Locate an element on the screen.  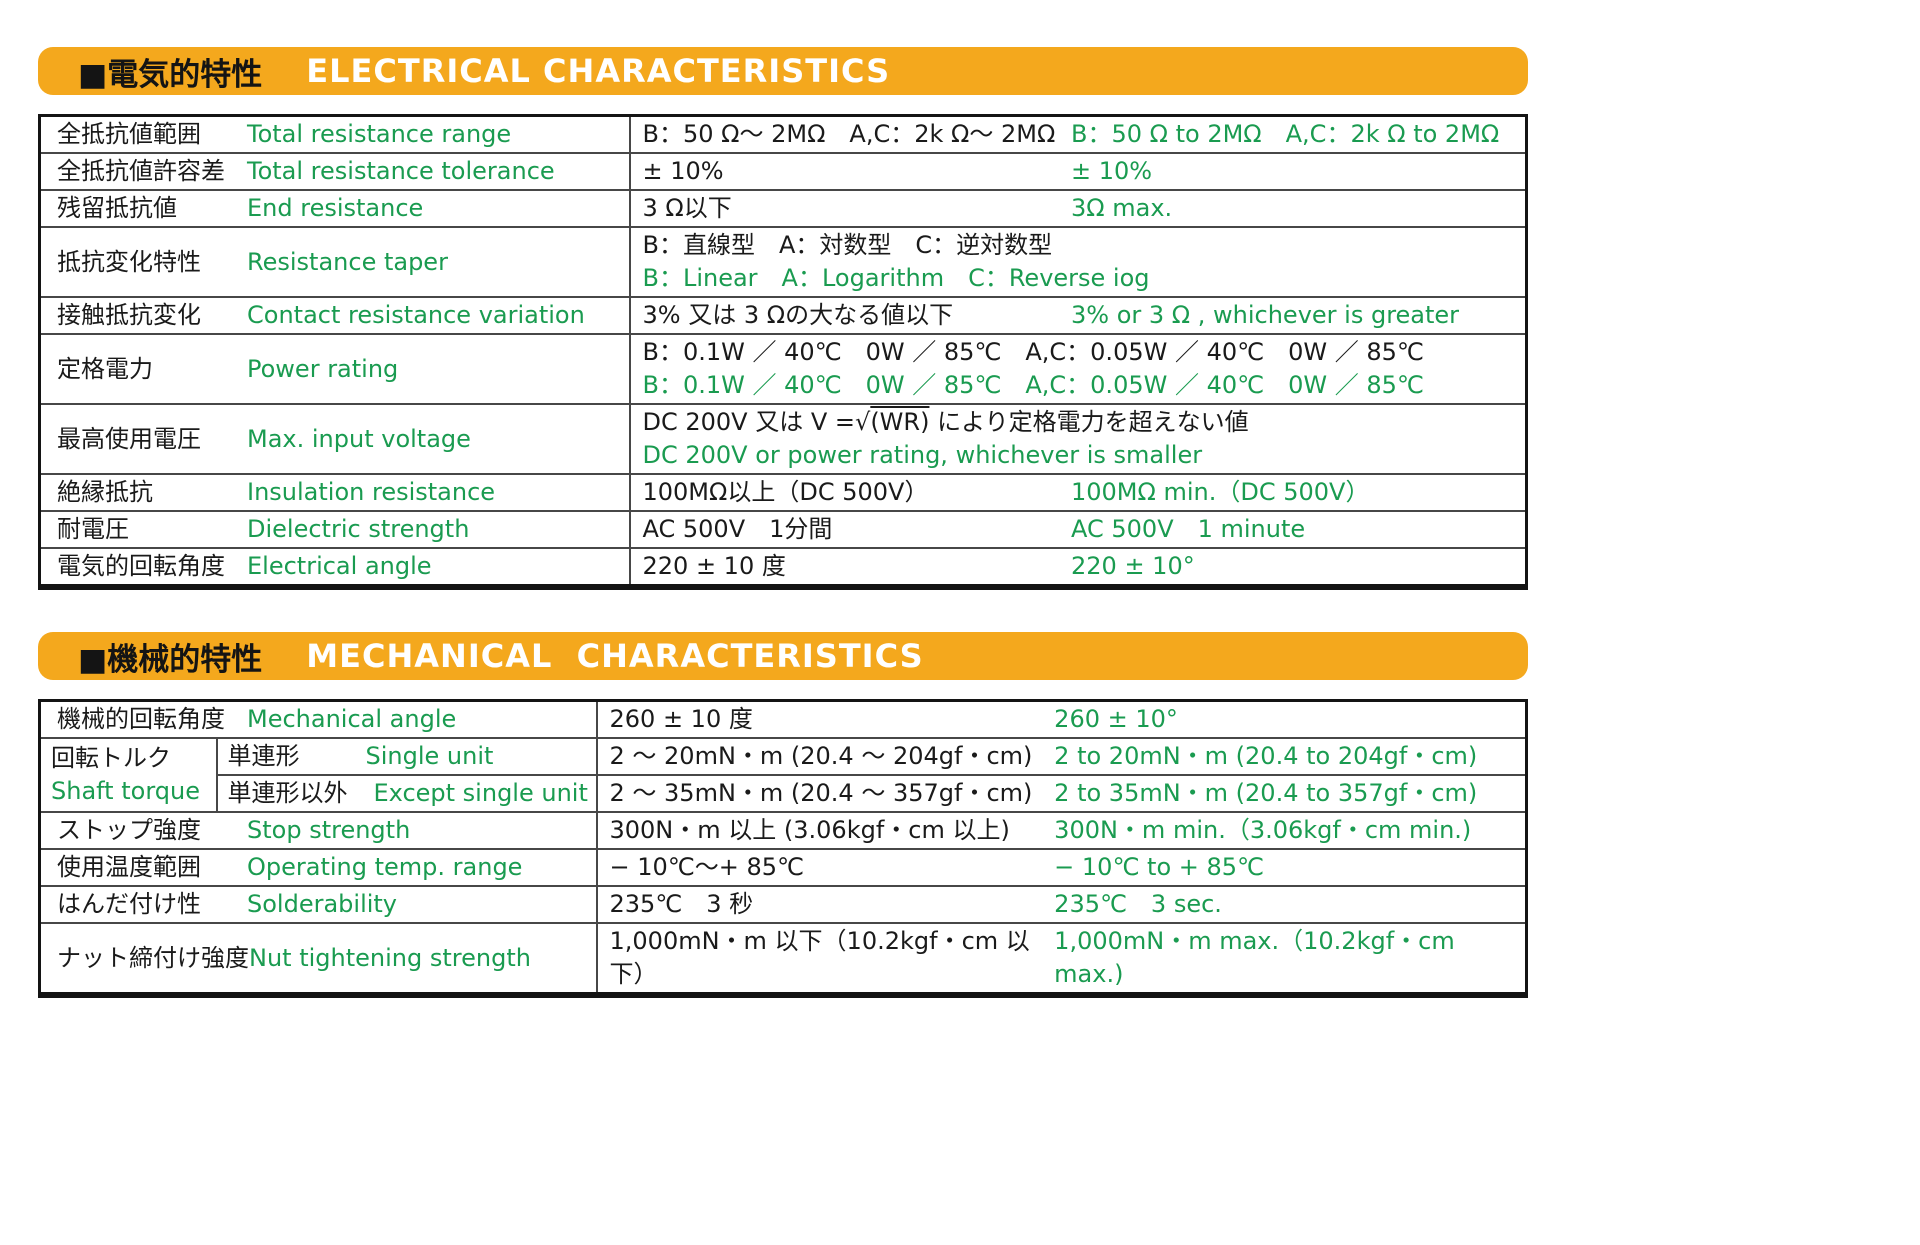
sqrt-overline: (WR) is located at coordinates (900, 422).